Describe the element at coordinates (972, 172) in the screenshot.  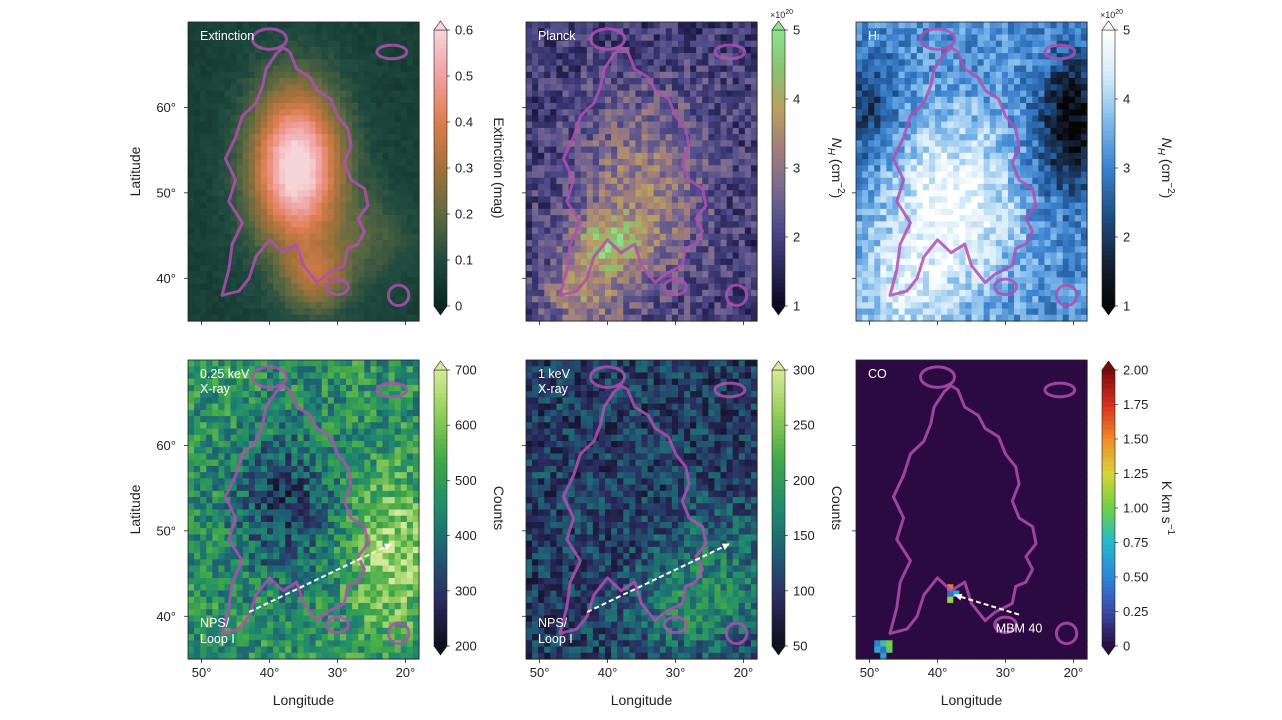
I see `heatmap-cells` at that location.